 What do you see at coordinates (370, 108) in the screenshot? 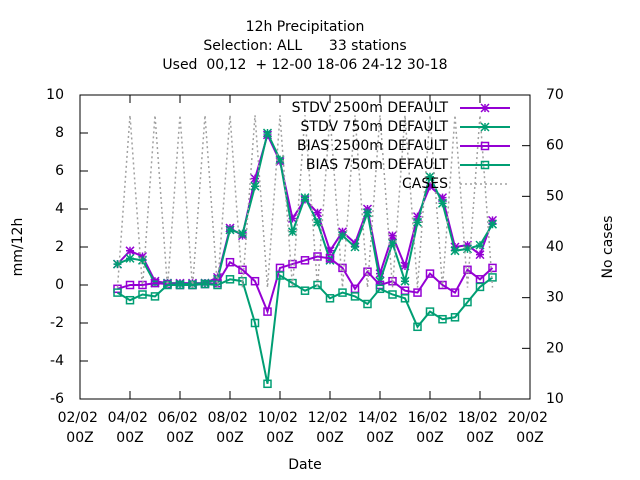
I see `legend-label: STDV 2500m DEFAULT` at bounding box center [370, 108].